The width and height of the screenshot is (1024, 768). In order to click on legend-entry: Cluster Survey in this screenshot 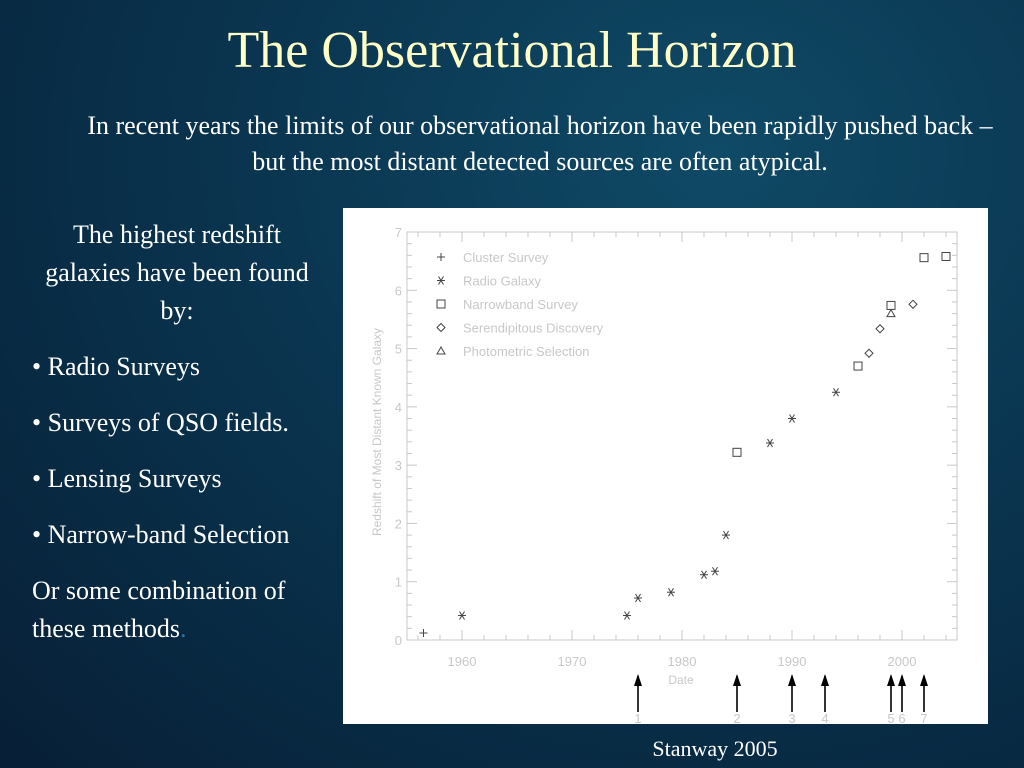, I will do `click(506, 257)`.